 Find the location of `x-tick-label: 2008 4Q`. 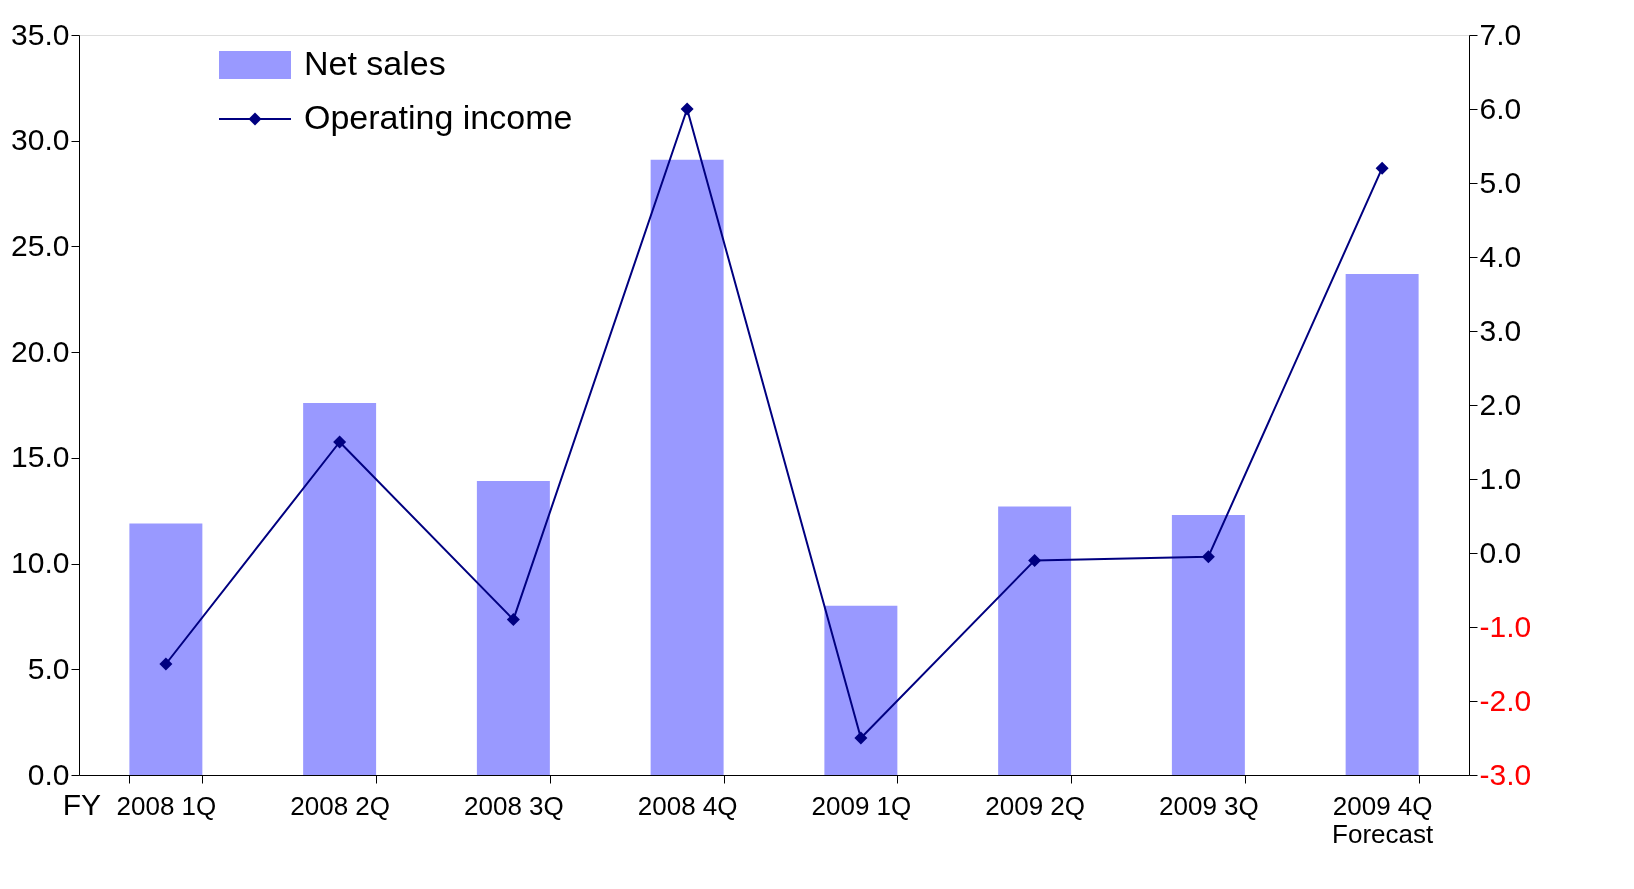

x-tick-label: 2008 4Q is located at coordinates (687, 805).